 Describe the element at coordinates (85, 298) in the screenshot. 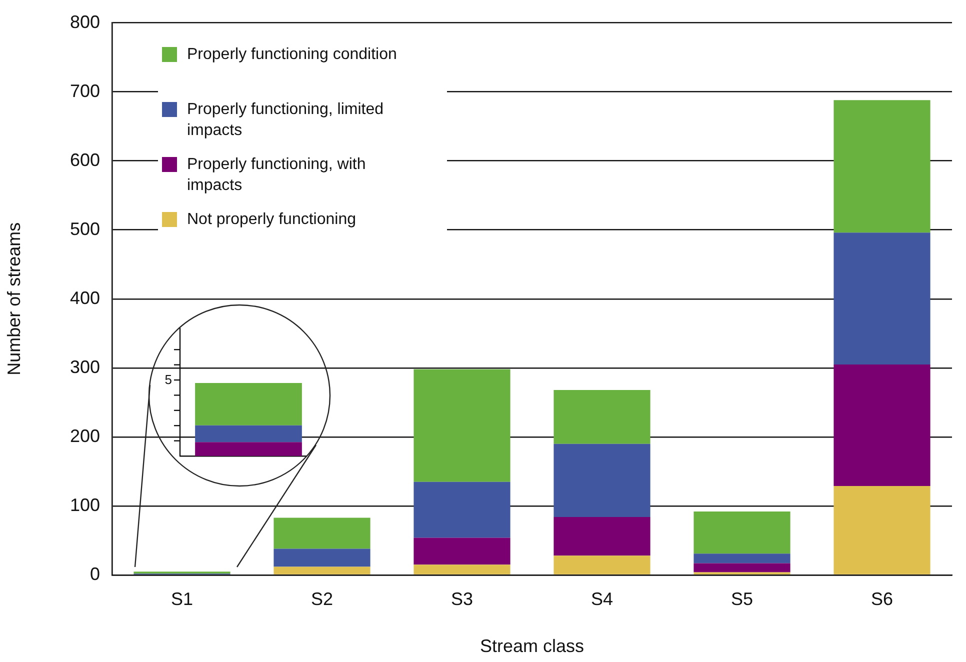

I see `y-tick-label: 400` at that location.